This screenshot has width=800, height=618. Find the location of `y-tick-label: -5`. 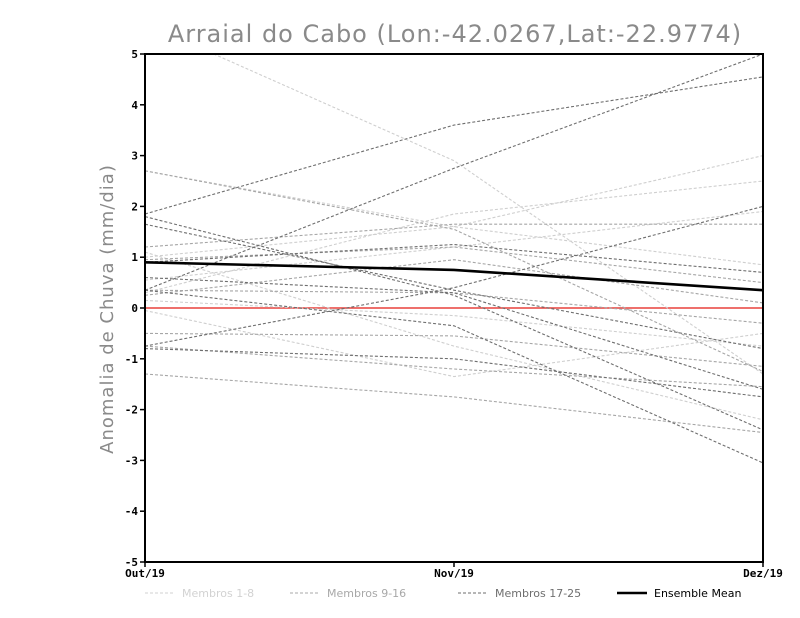

y-tick-label: -5 is located at coordinates (131, 562).